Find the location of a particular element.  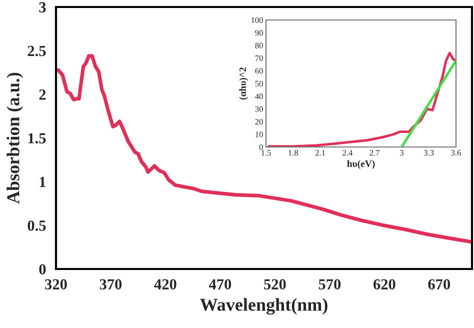

x-tick-label: 520 is located at coordinates (275, 284).